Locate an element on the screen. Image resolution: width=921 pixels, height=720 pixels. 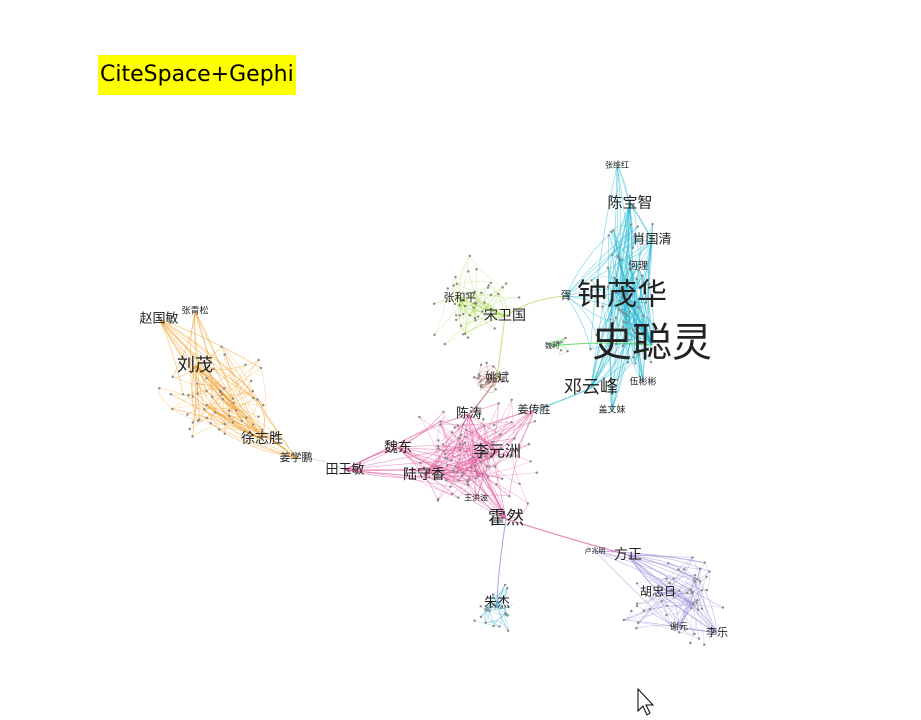
author-label-hu-zhongri: 胡忠日 is located at coordinates (658, 592).